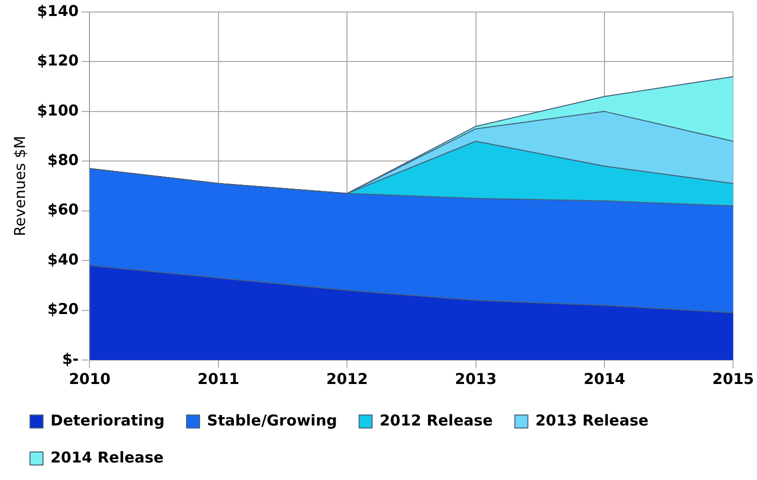  Describe the element at coordinates (272, 420) in the screenshot. I see `legend-label: Stable/Growing` at that location.